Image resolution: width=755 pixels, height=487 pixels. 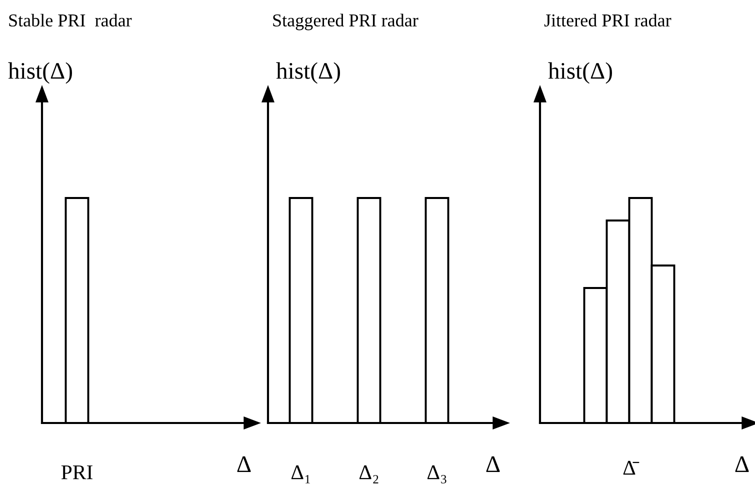 What do you see at coordinates (345, 22) in the screenshot?
I see `chart-title: Staggered PRI radar` at bounding box center [345, 22].